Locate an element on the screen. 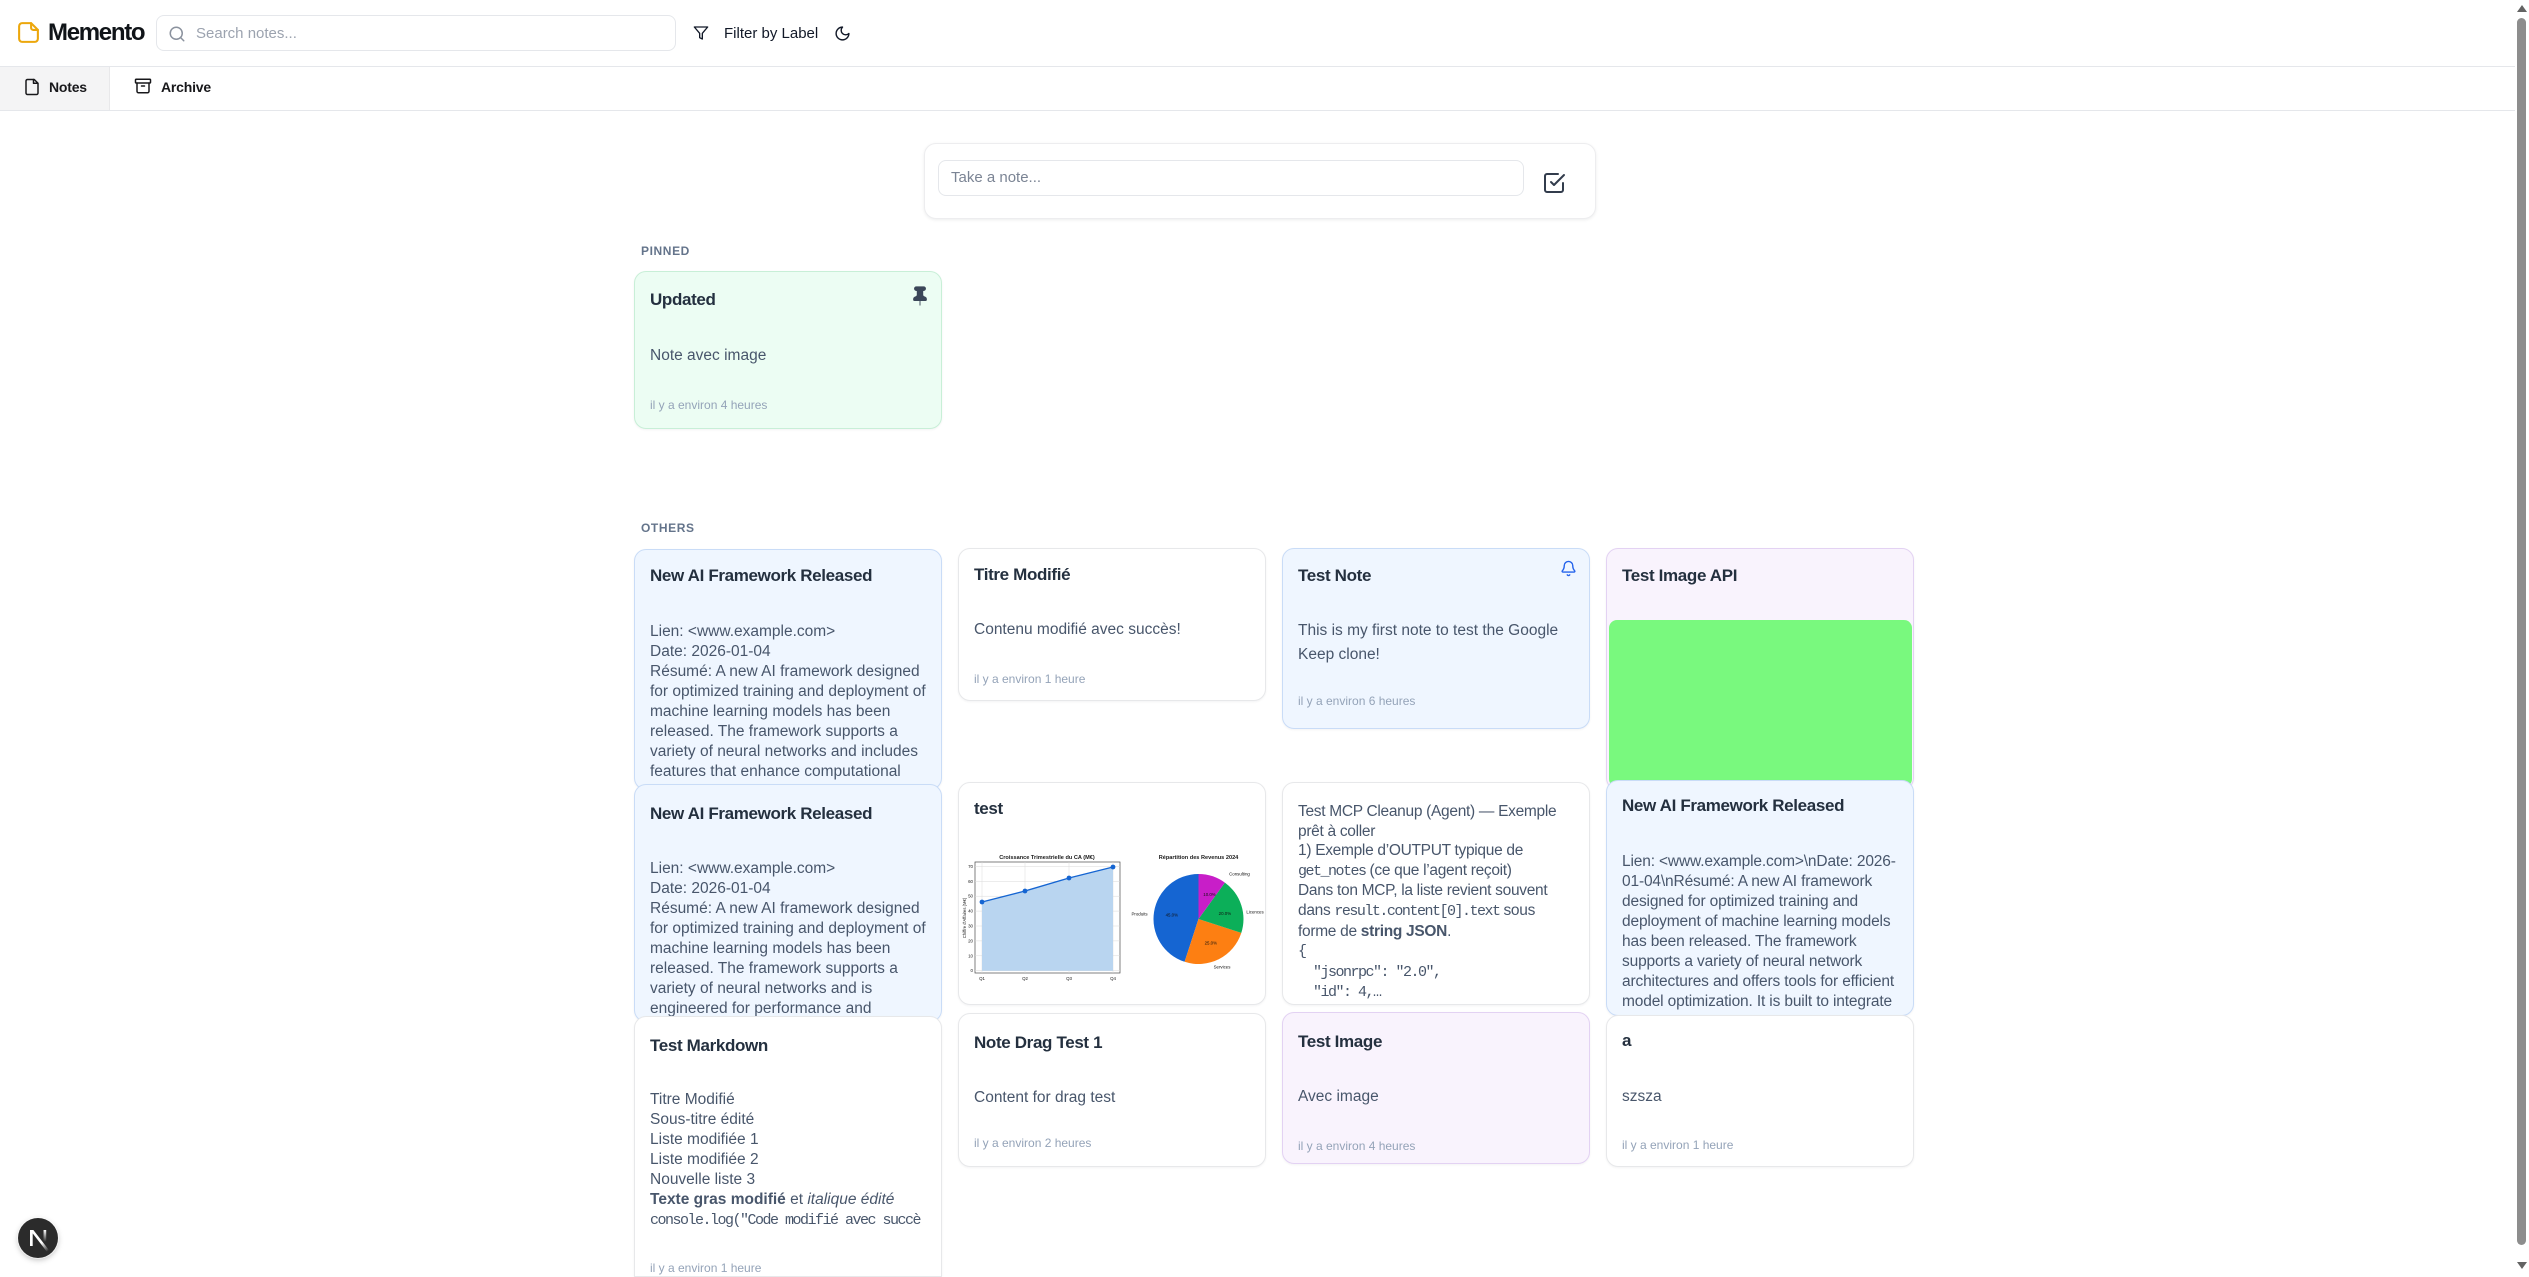 The height and width of the screenshot is (1277, 2529). svg-text: Q4 is located at coordinates (1113, 978).